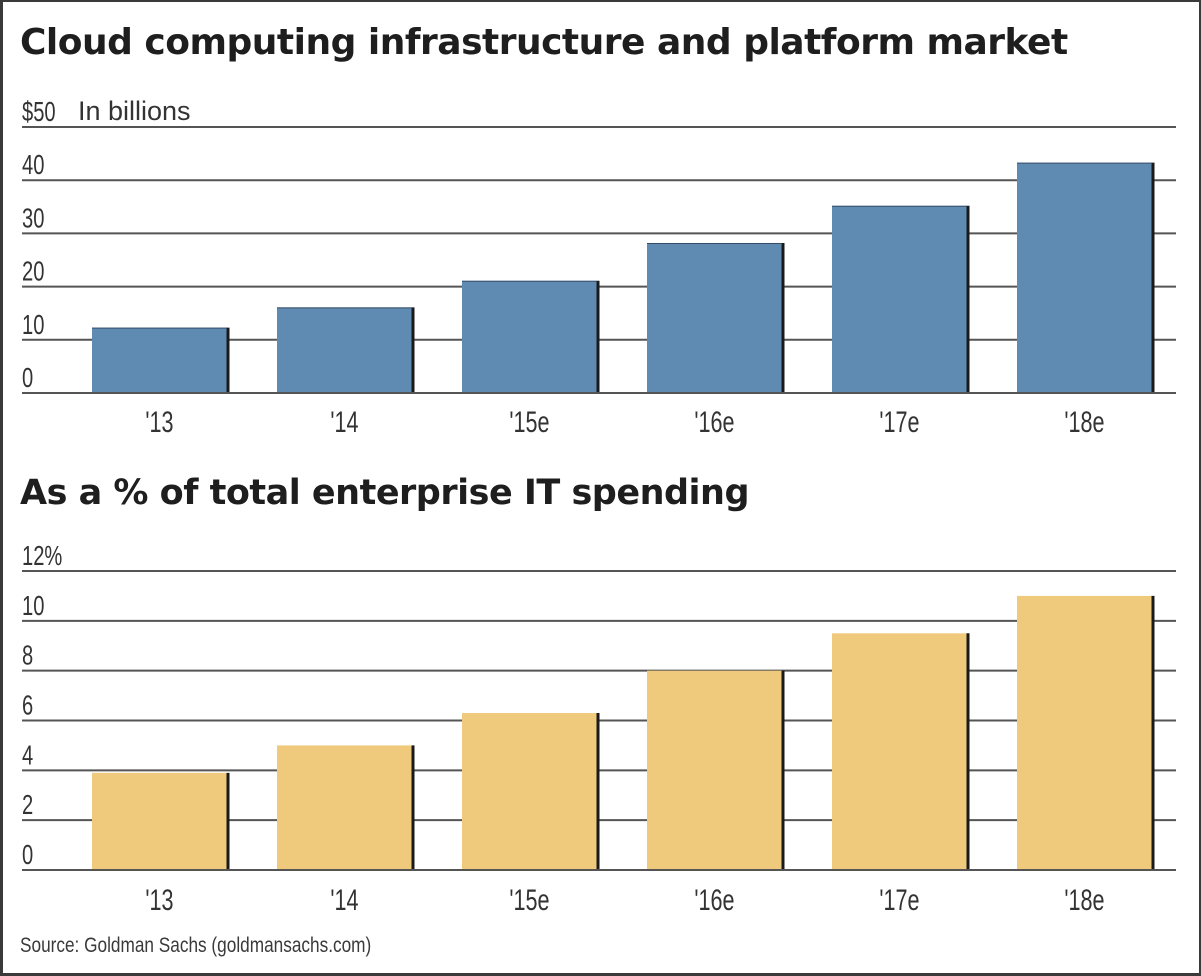 The image size is (1201, 976). Describe the element at coordinates (39, 112) in the screenshot. I see `y-tick-label: $50` at that location.